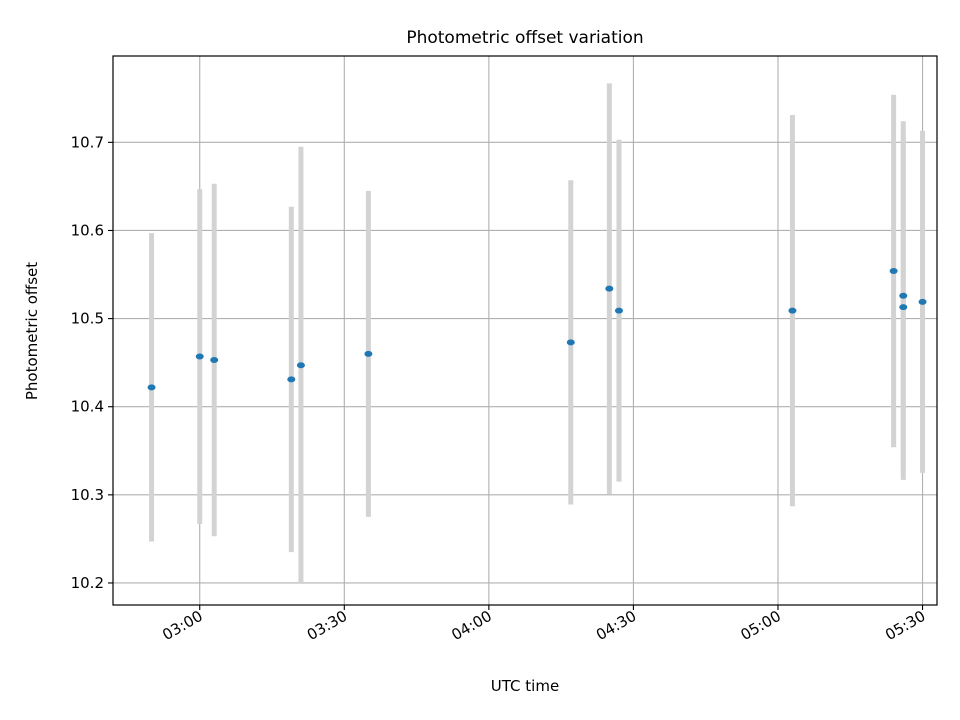 The image size is (960, 720). I want to click on y-tick-label: 10.3, so click(87, 495).